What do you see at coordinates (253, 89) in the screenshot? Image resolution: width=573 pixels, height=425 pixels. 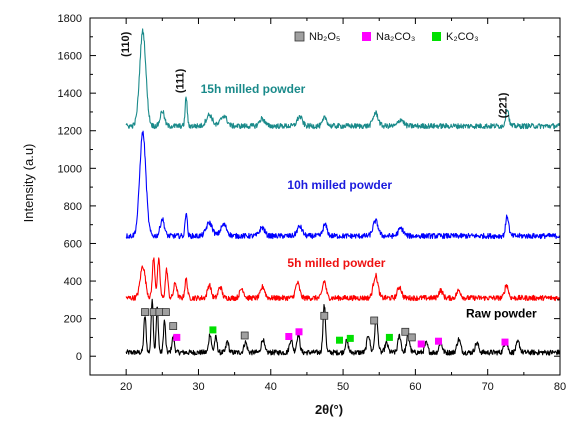 I see `series-label-0: 15h milled powder` at bounding box center [253, 89].